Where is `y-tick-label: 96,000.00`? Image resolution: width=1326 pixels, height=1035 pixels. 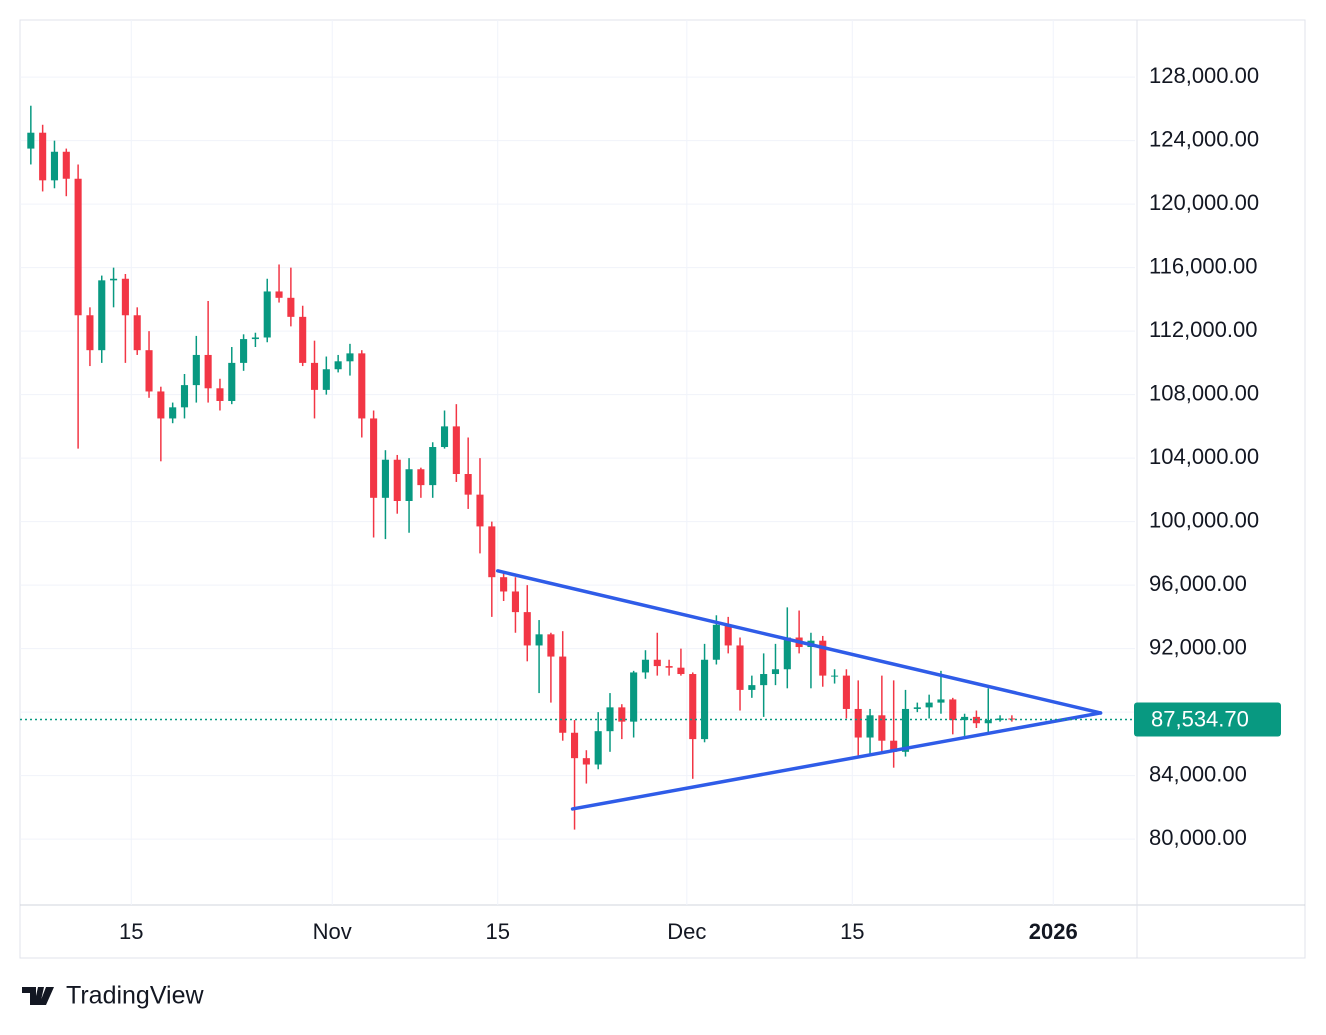 y-tick-label: 96,000.00 is located at coordinates (1198, 583).